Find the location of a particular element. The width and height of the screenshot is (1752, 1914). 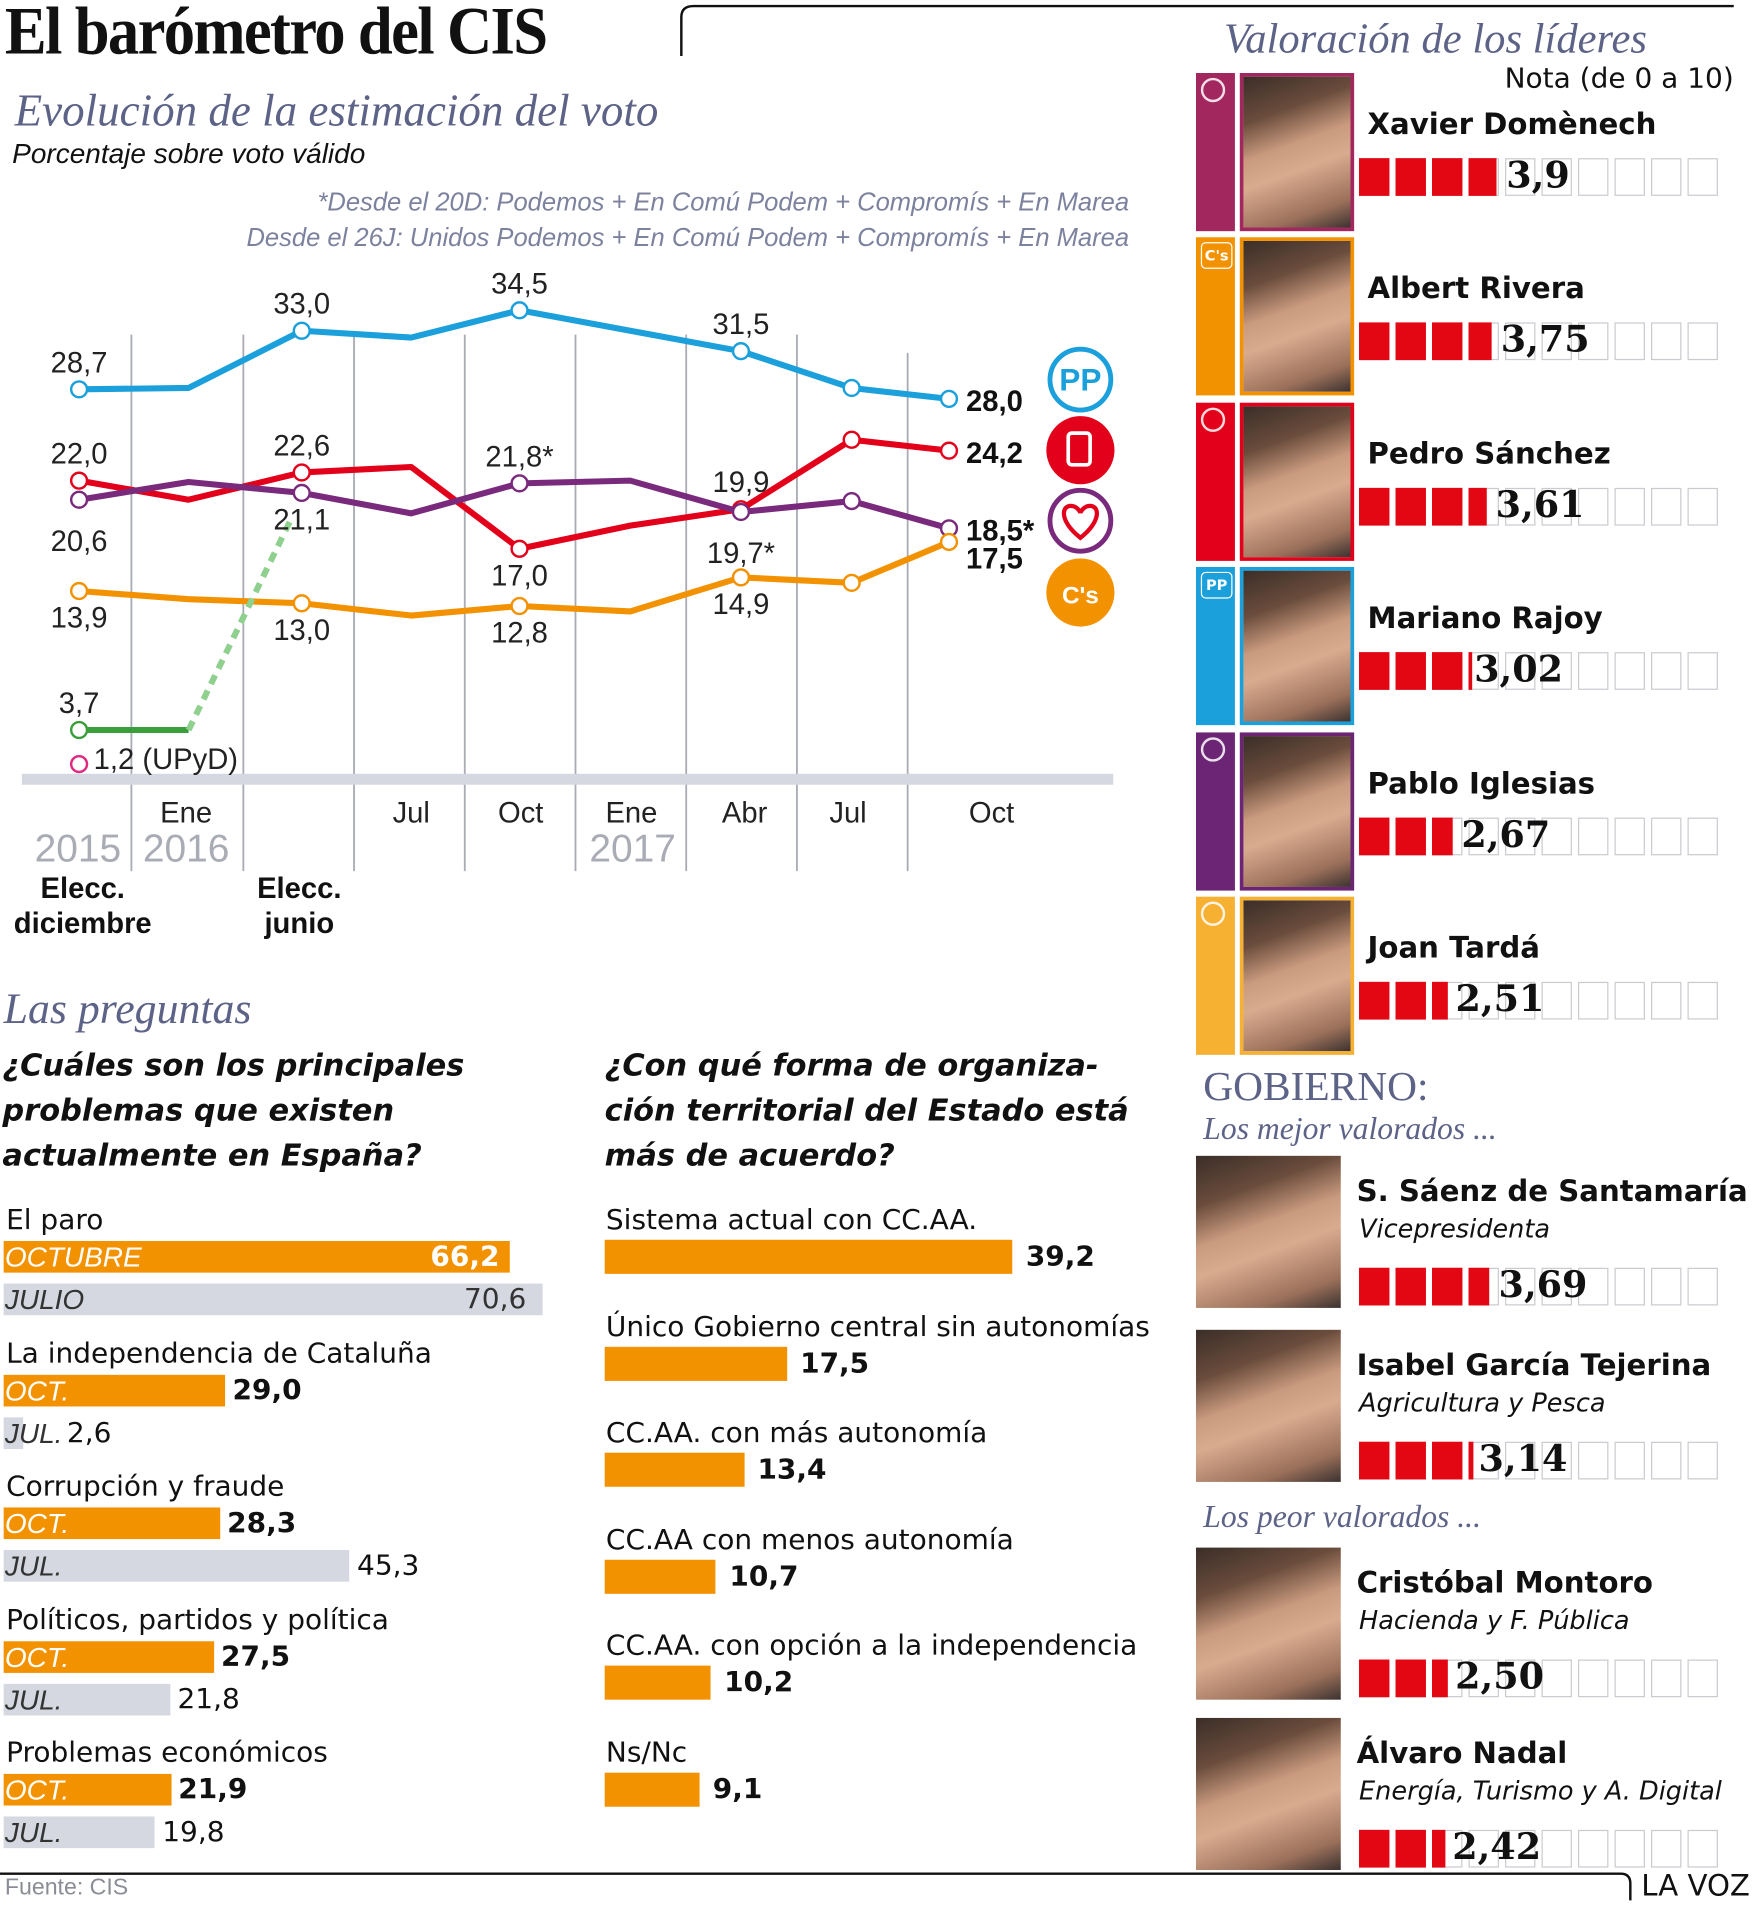

x-tick-label: Ene is located at coordinates (186, 813).